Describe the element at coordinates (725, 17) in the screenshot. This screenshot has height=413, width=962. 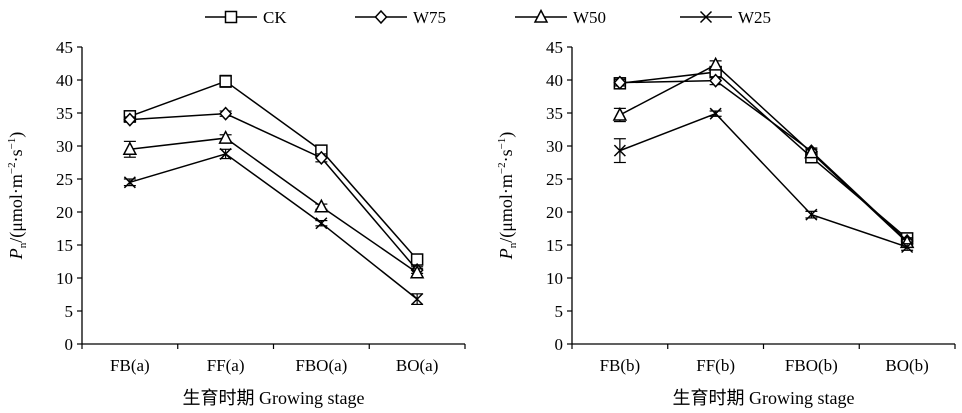
I see `legend-entry-w25: W25` at that location.